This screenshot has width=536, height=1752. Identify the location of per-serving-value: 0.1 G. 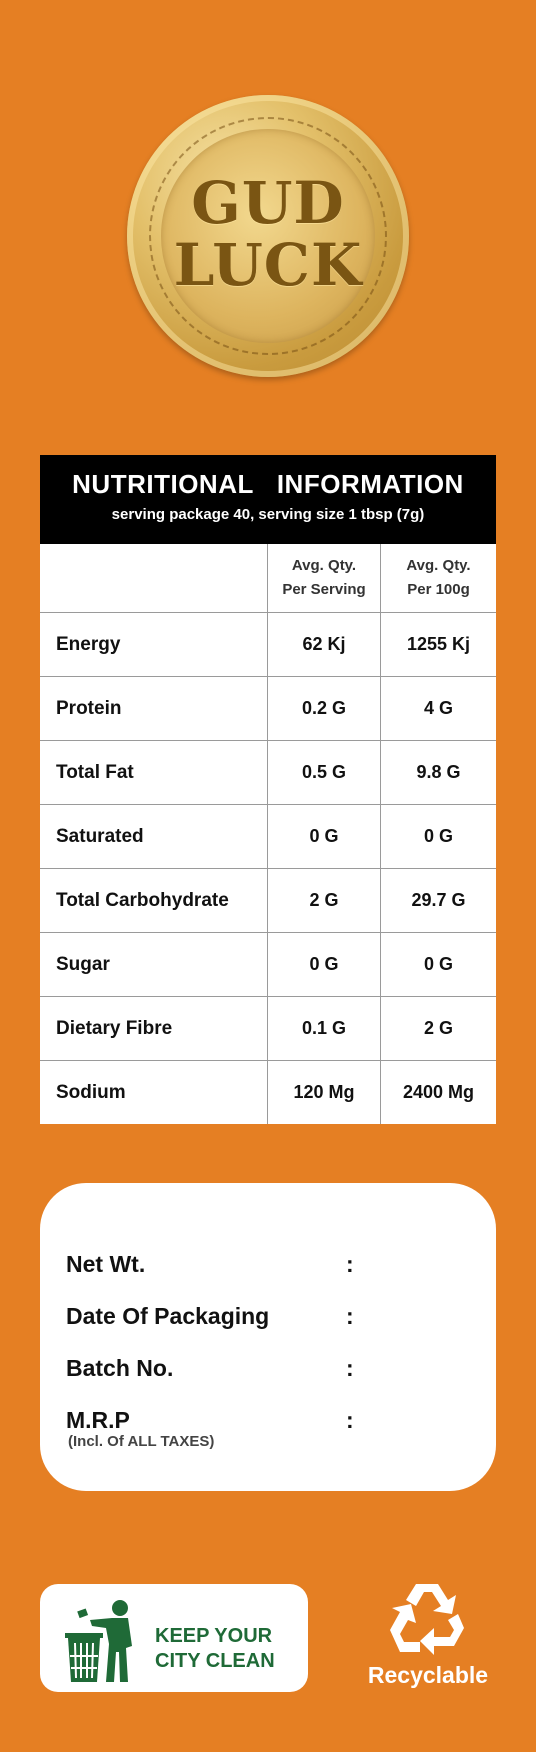
(324, 1028).